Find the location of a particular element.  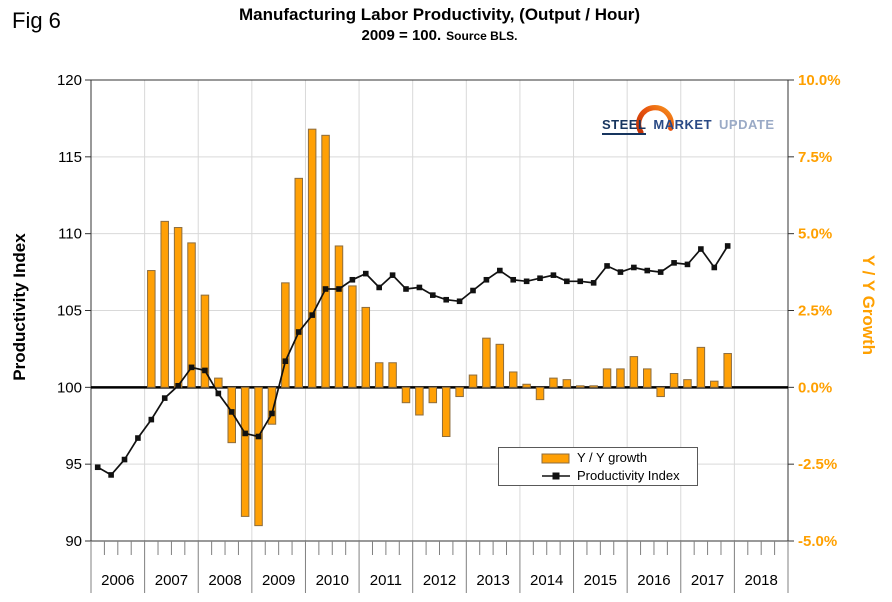

bar-2014-Q4 is located at coordinates (567, 383).